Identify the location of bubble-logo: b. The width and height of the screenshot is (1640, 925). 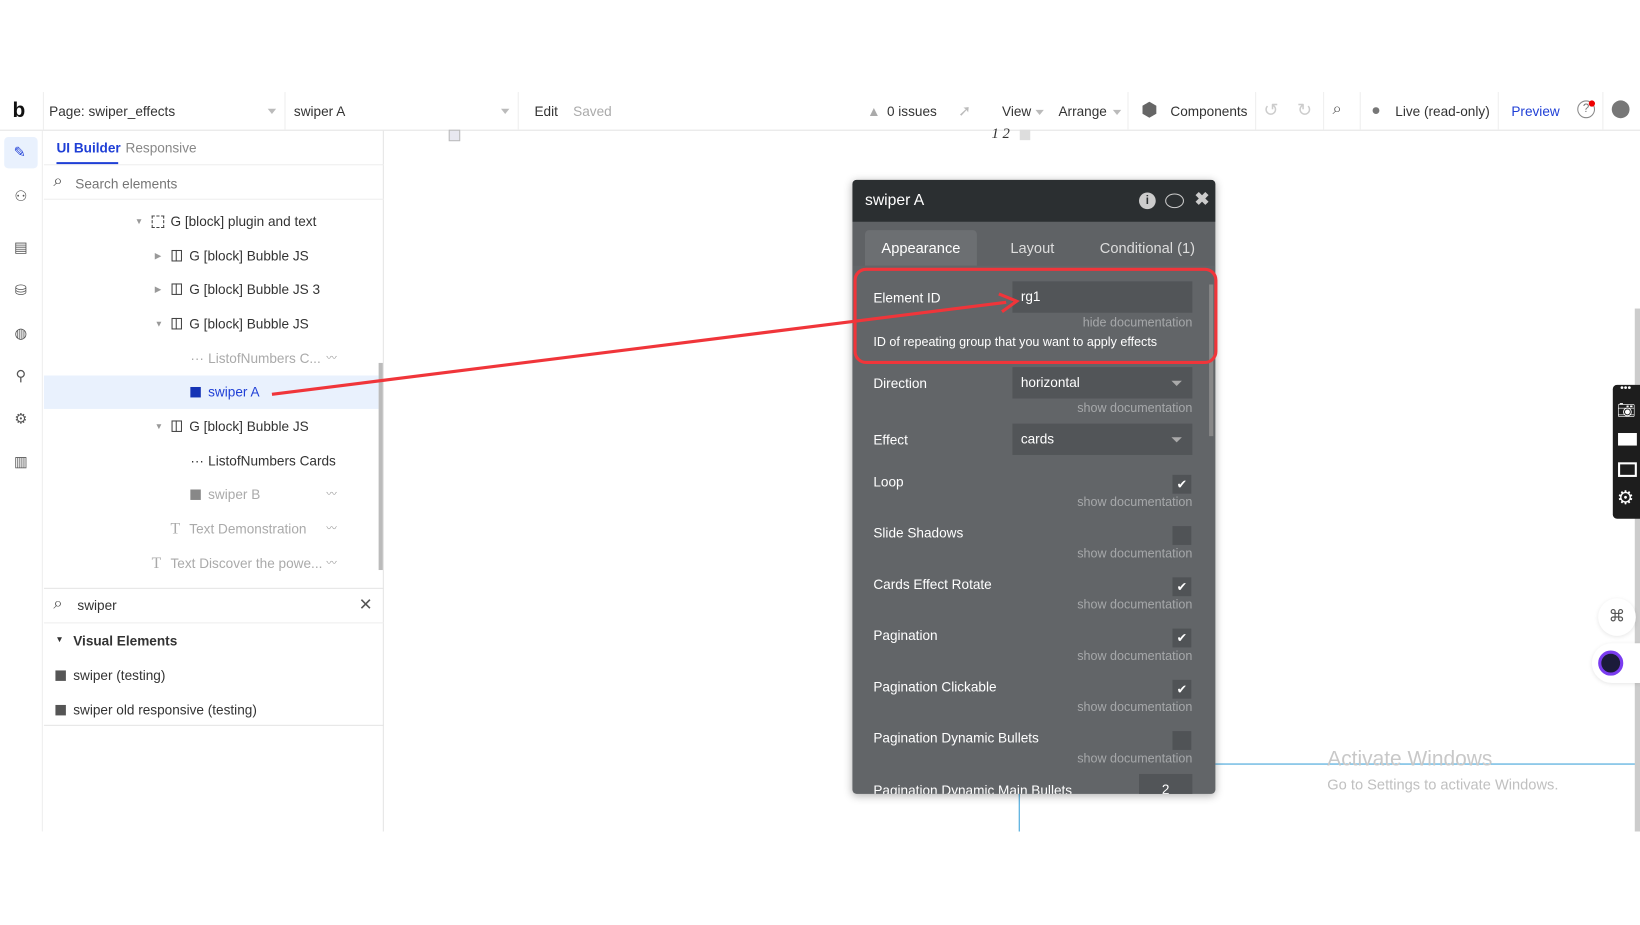
(19, 111).